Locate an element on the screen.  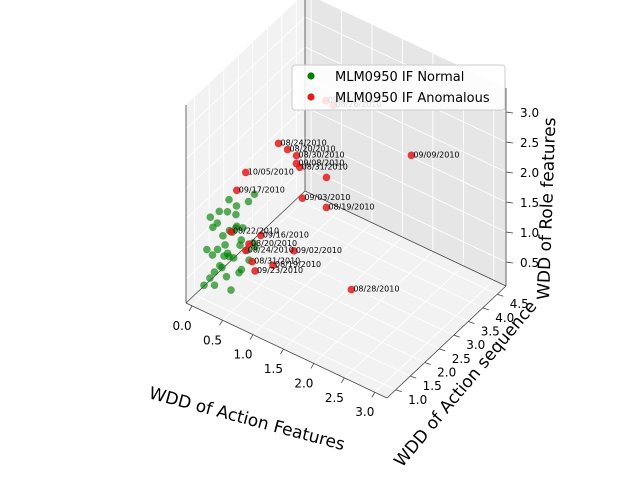
point-annotation: 09/23/2010 is located at coordinates (280, 270).